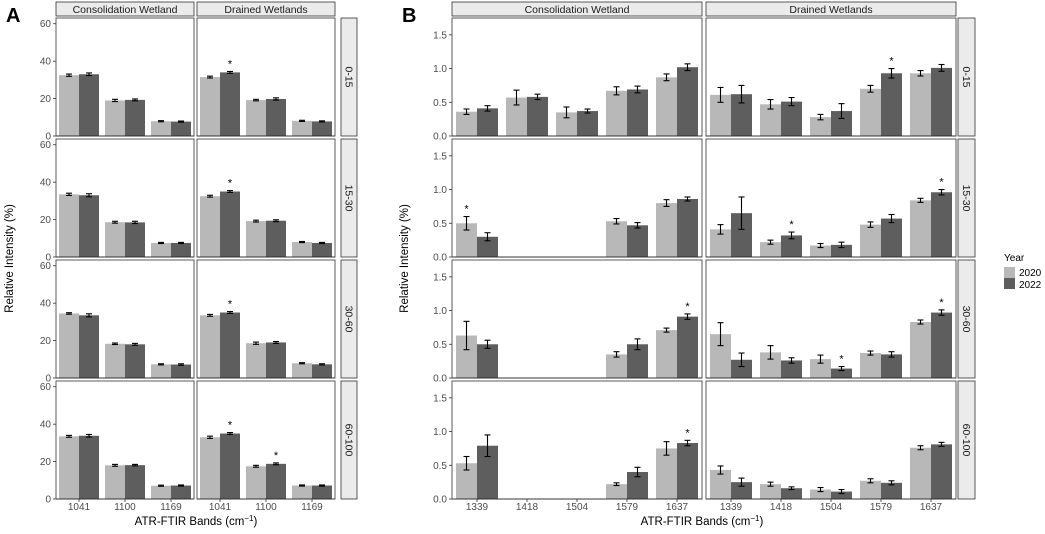  What do you see at coordinates (1030, 285) in the screenshot?
I see `legend-label-2022: 2022` at bounding box center [1030, 285].